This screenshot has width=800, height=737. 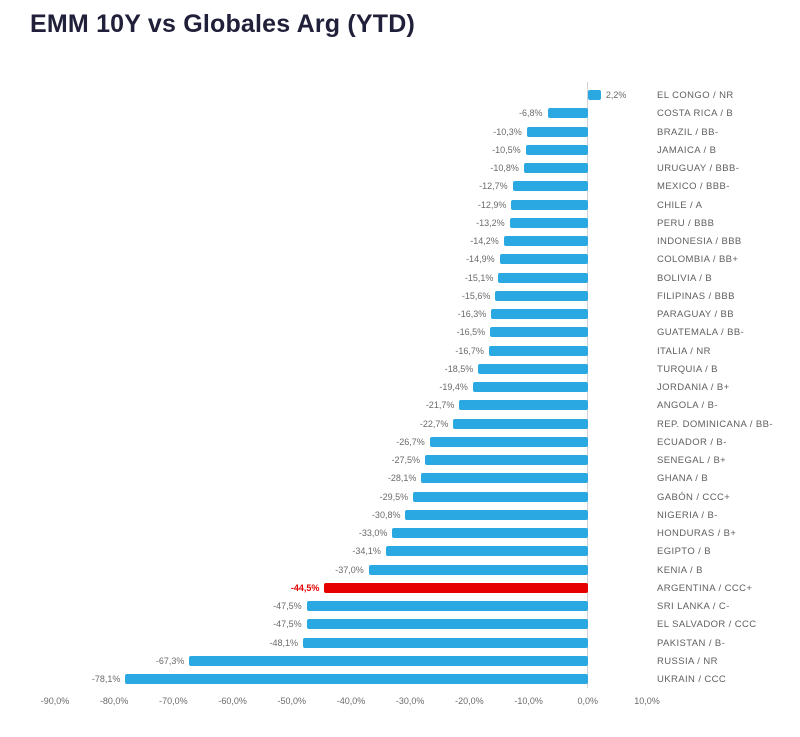 What do you see at coordinates (410, 701) in the screenshot?
I see `x-tick-label: -30,0%` at bounding box center [410, 701].